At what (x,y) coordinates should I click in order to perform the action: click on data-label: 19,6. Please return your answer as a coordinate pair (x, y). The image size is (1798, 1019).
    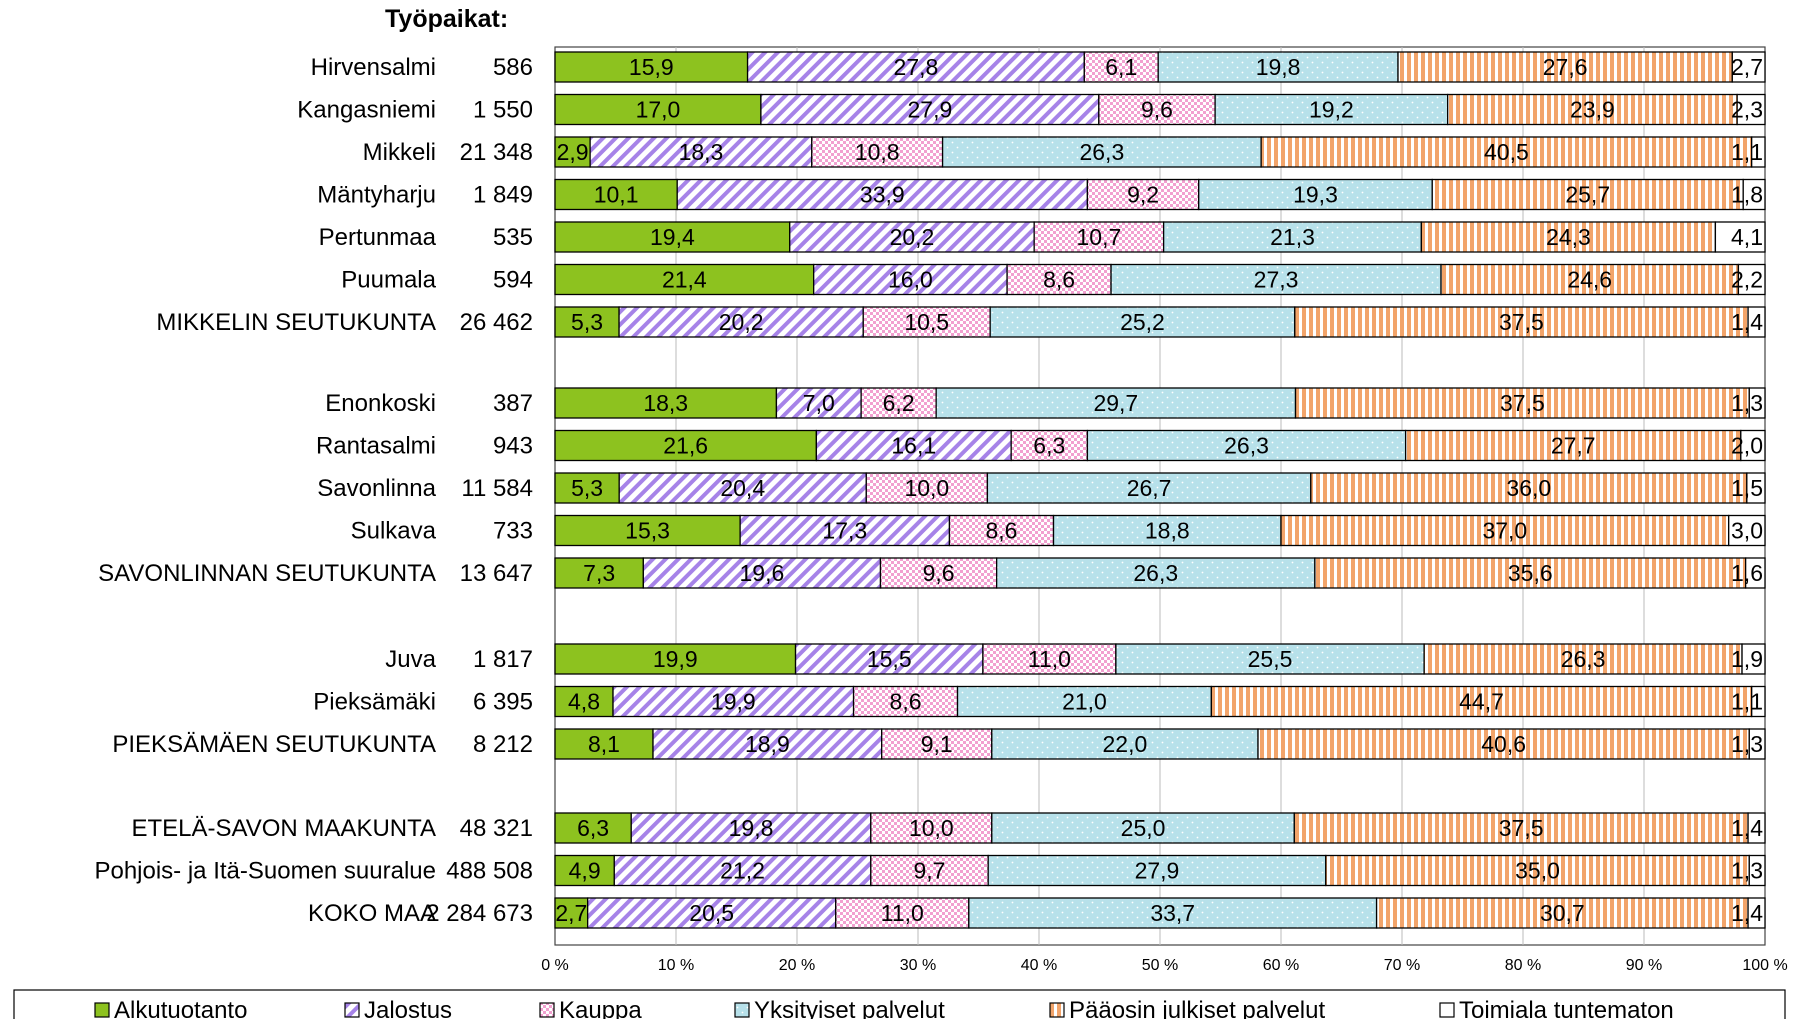
    Looking at the image, I should click on (762, 573).